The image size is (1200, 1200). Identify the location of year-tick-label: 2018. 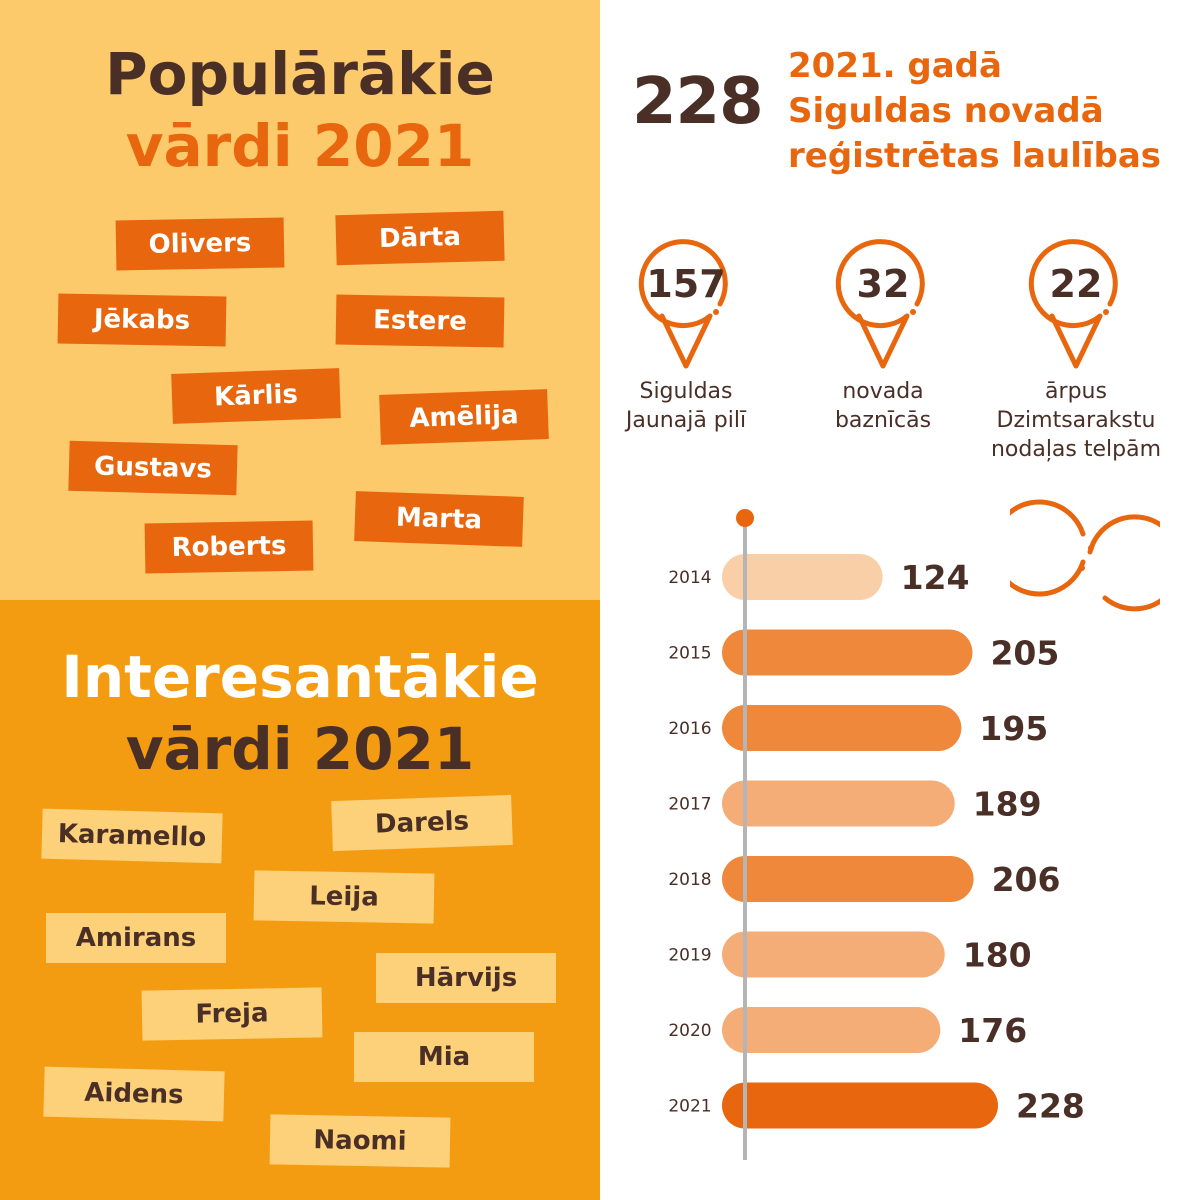
(689, 880).